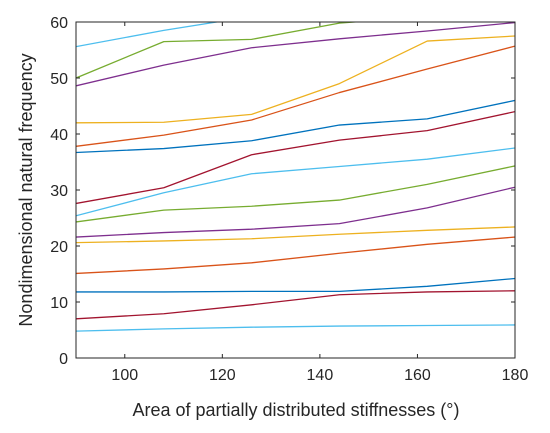 The width and height of the screenshot is (550, 433). What do you see at coordinates (59, 135) in the screenshot?
I see `y-tick-label: 40` at bounding box center [59, 135].